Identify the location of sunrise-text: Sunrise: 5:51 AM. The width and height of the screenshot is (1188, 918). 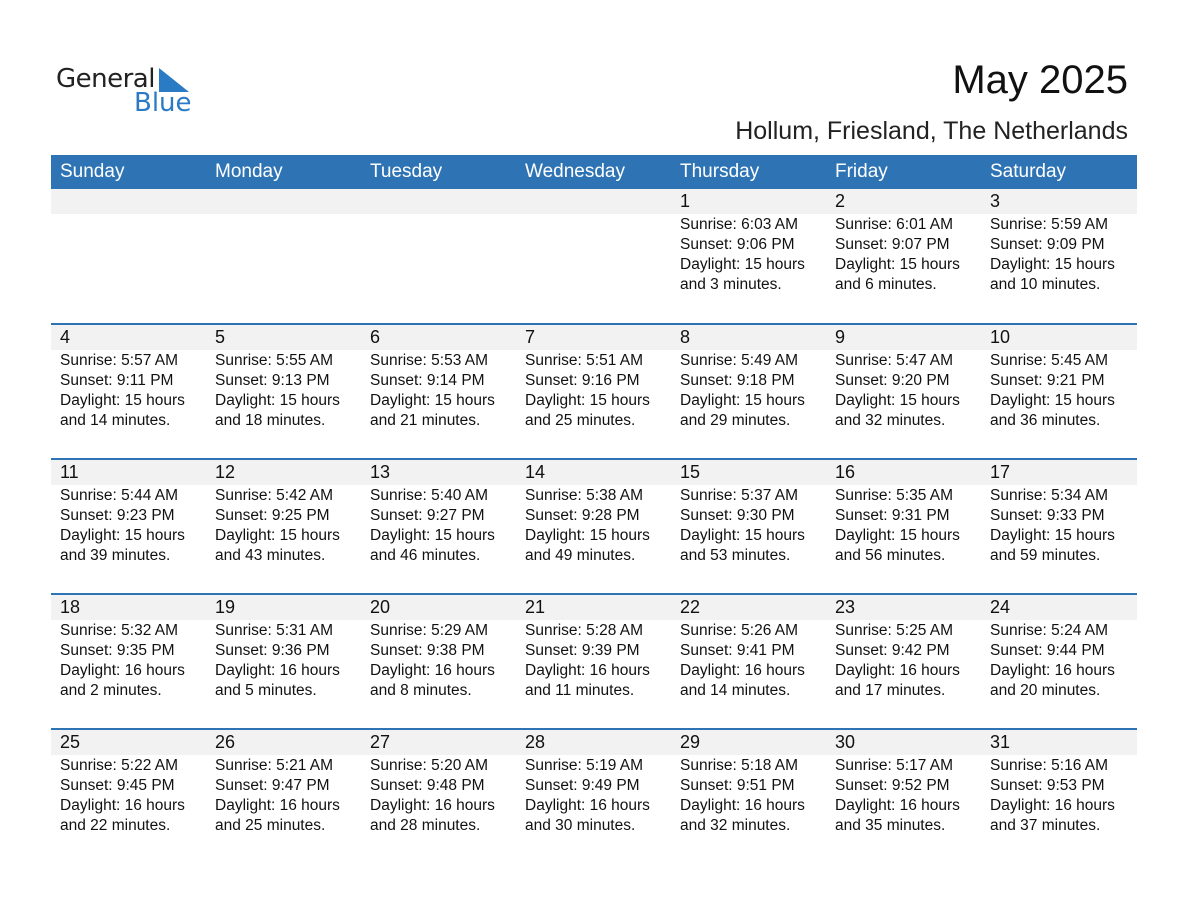
(584, 360).